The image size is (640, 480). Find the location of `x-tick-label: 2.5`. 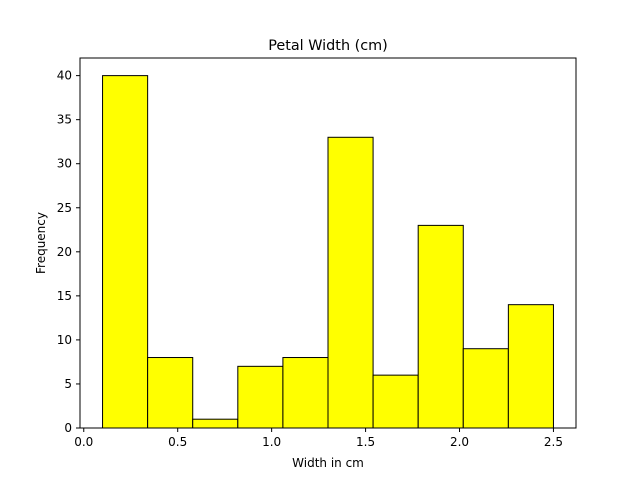

x-tick-label: 2.5 is located at coordinates (553, 442).